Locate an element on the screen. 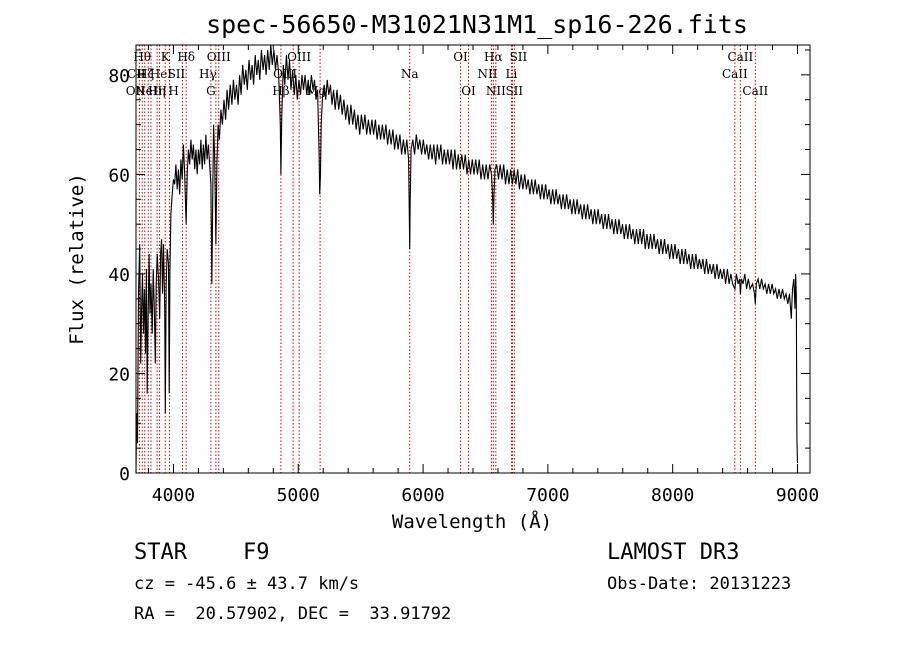 The height and width of the screenshot is (649, 900). y-axis-label: Flux (relative) is located at coordinates (77, 259).